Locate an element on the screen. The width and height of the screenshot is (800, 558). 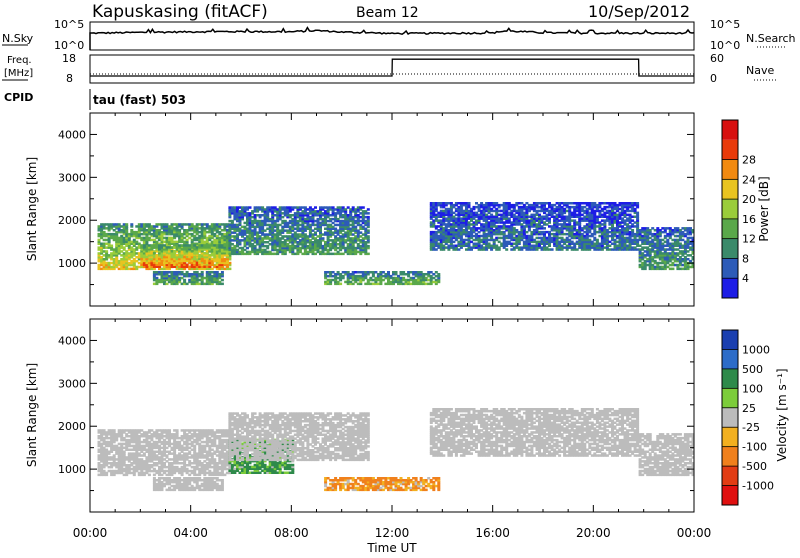
radar-title: Kapuskasing (fitACF) is located at coordinates (180, 12).